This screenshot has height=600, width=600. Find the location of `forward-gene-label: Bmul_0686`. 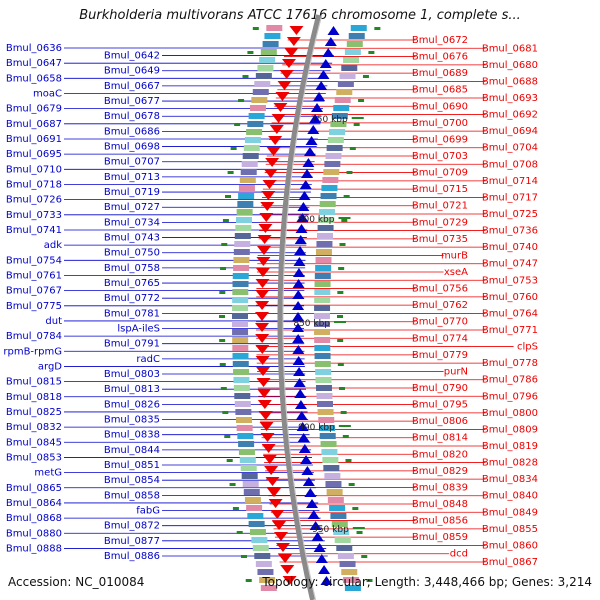

forward-gene-label: Bmul_0686 is located at coordinates (132, 131).